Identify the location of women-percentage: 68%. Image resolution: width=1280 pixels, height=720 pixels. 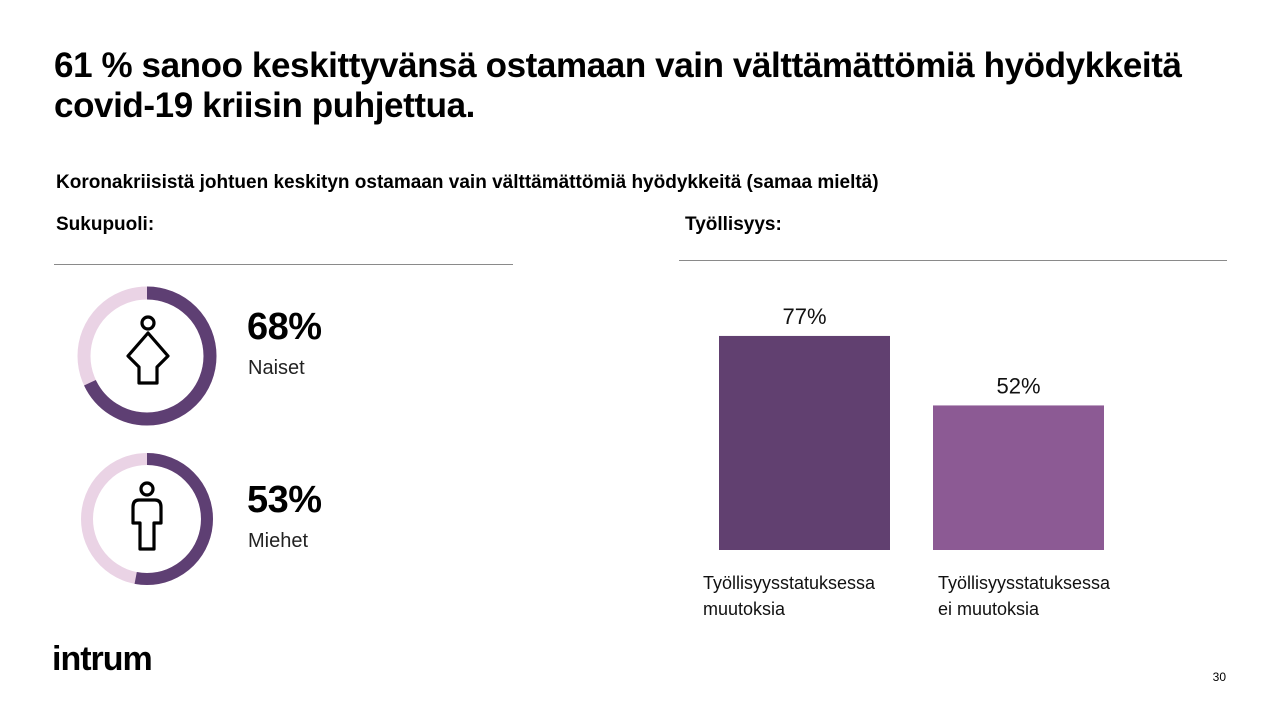
(284, 327).